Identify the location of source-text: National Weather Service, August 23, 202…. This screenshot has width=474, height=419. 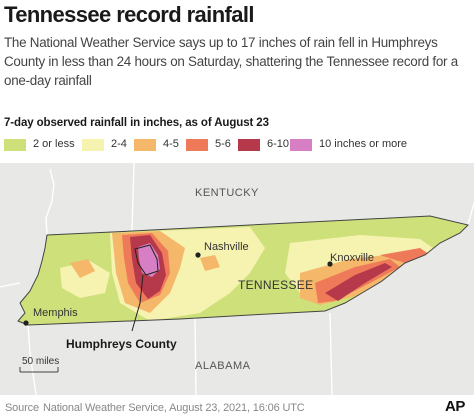
(173, 408).